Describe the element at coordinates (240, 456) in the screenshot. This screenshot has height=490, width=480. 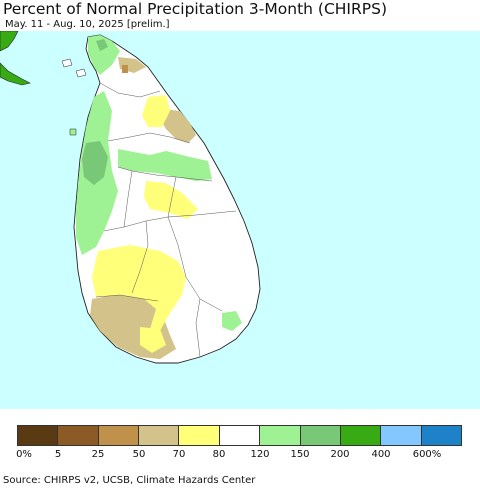
I see `legend-labels: 0% 5 25 50 70 80 120 150 200 400 600%` at that location.